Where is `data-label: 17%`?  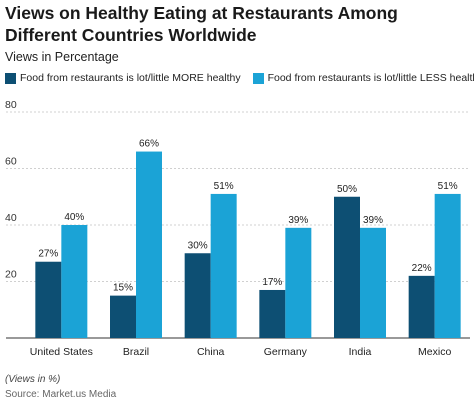 data-label: 17% is located at coordinates (272, 282).